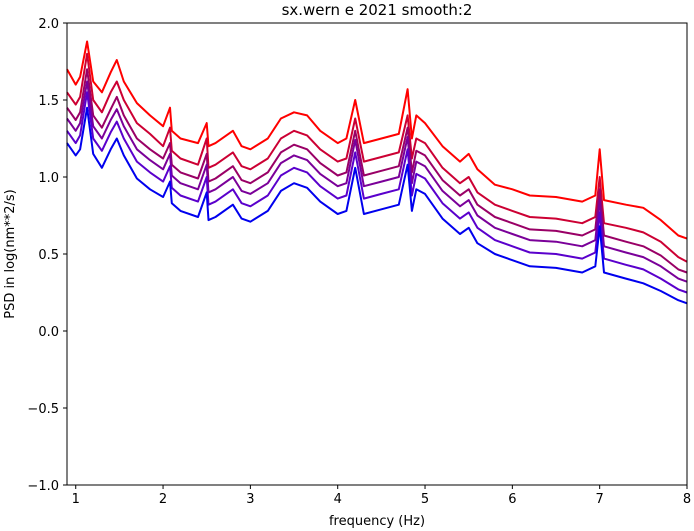 The height and width of the screenshot is (531, 694). I want to click on y-tick-label: 0.0, so click(48, 332).